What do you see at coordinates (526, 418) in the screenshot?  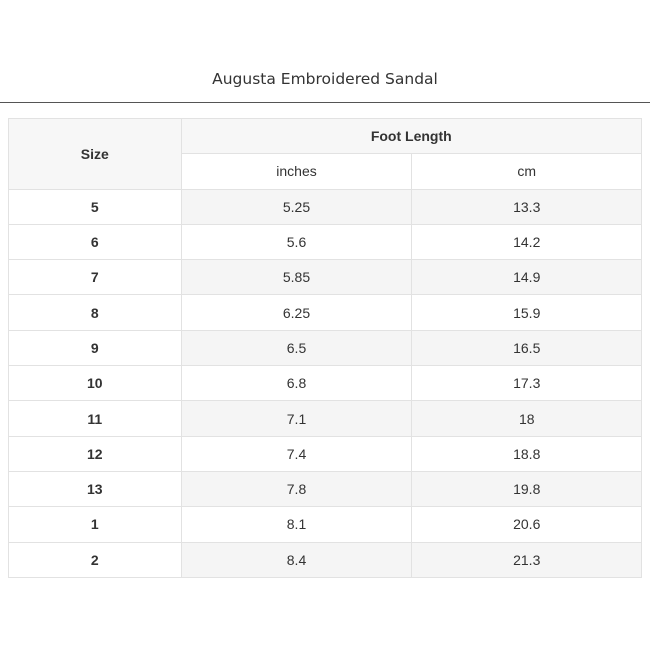 I see `cm-cell: 18` at bounding box center [526, 418].